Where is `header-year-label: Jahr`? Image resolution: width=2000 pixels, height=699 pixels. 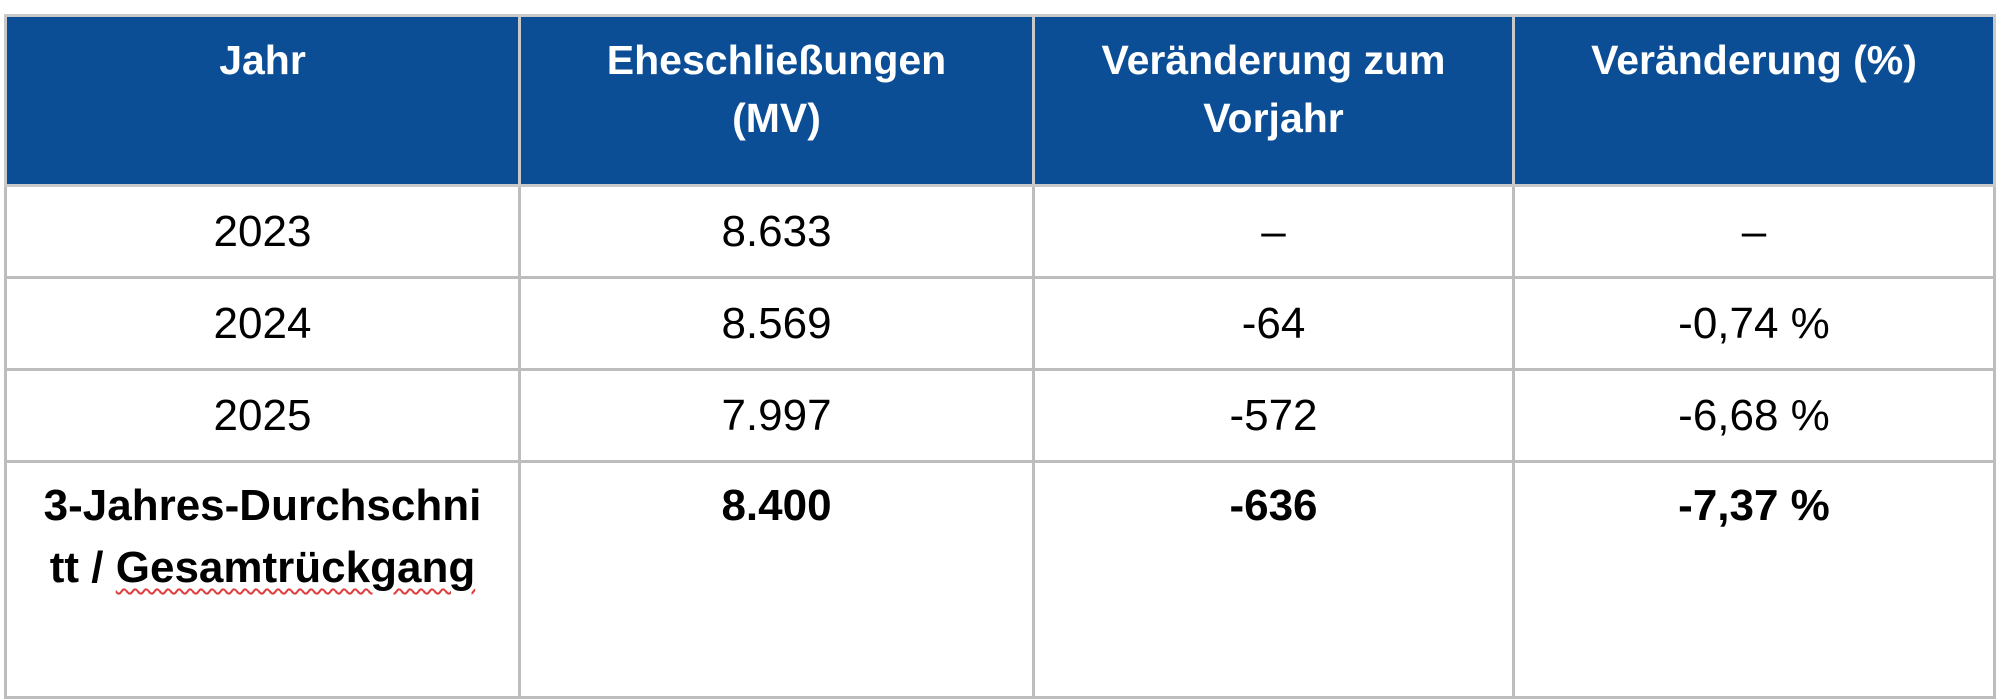
header-year-label: Jahr is located at coordinates (262, 60).